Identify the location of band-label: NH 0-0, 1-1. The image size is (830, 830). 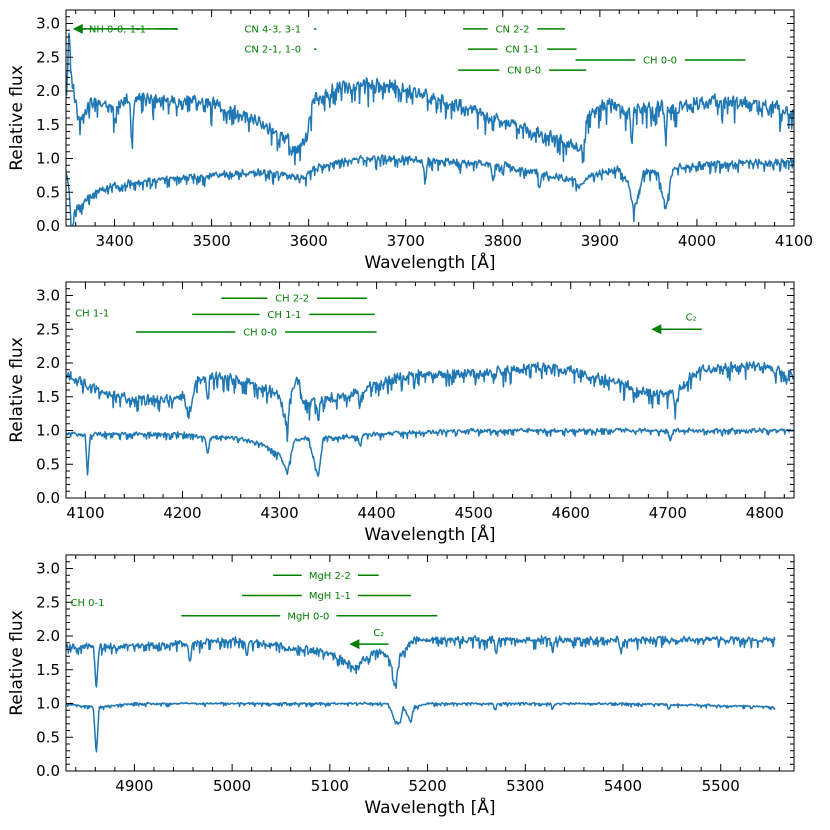
(117, 29).